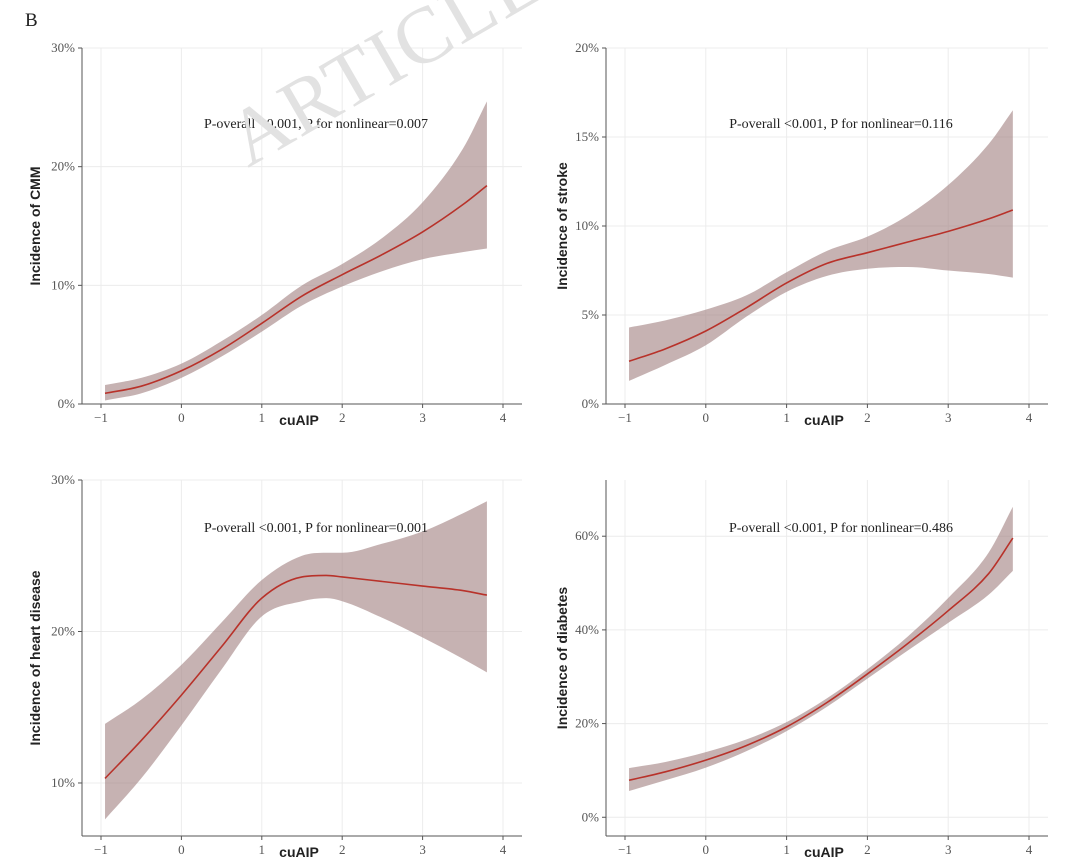 The height and width of the screenshot is (862, 1078). I want to click on panel-label: B, so click(31, 20).